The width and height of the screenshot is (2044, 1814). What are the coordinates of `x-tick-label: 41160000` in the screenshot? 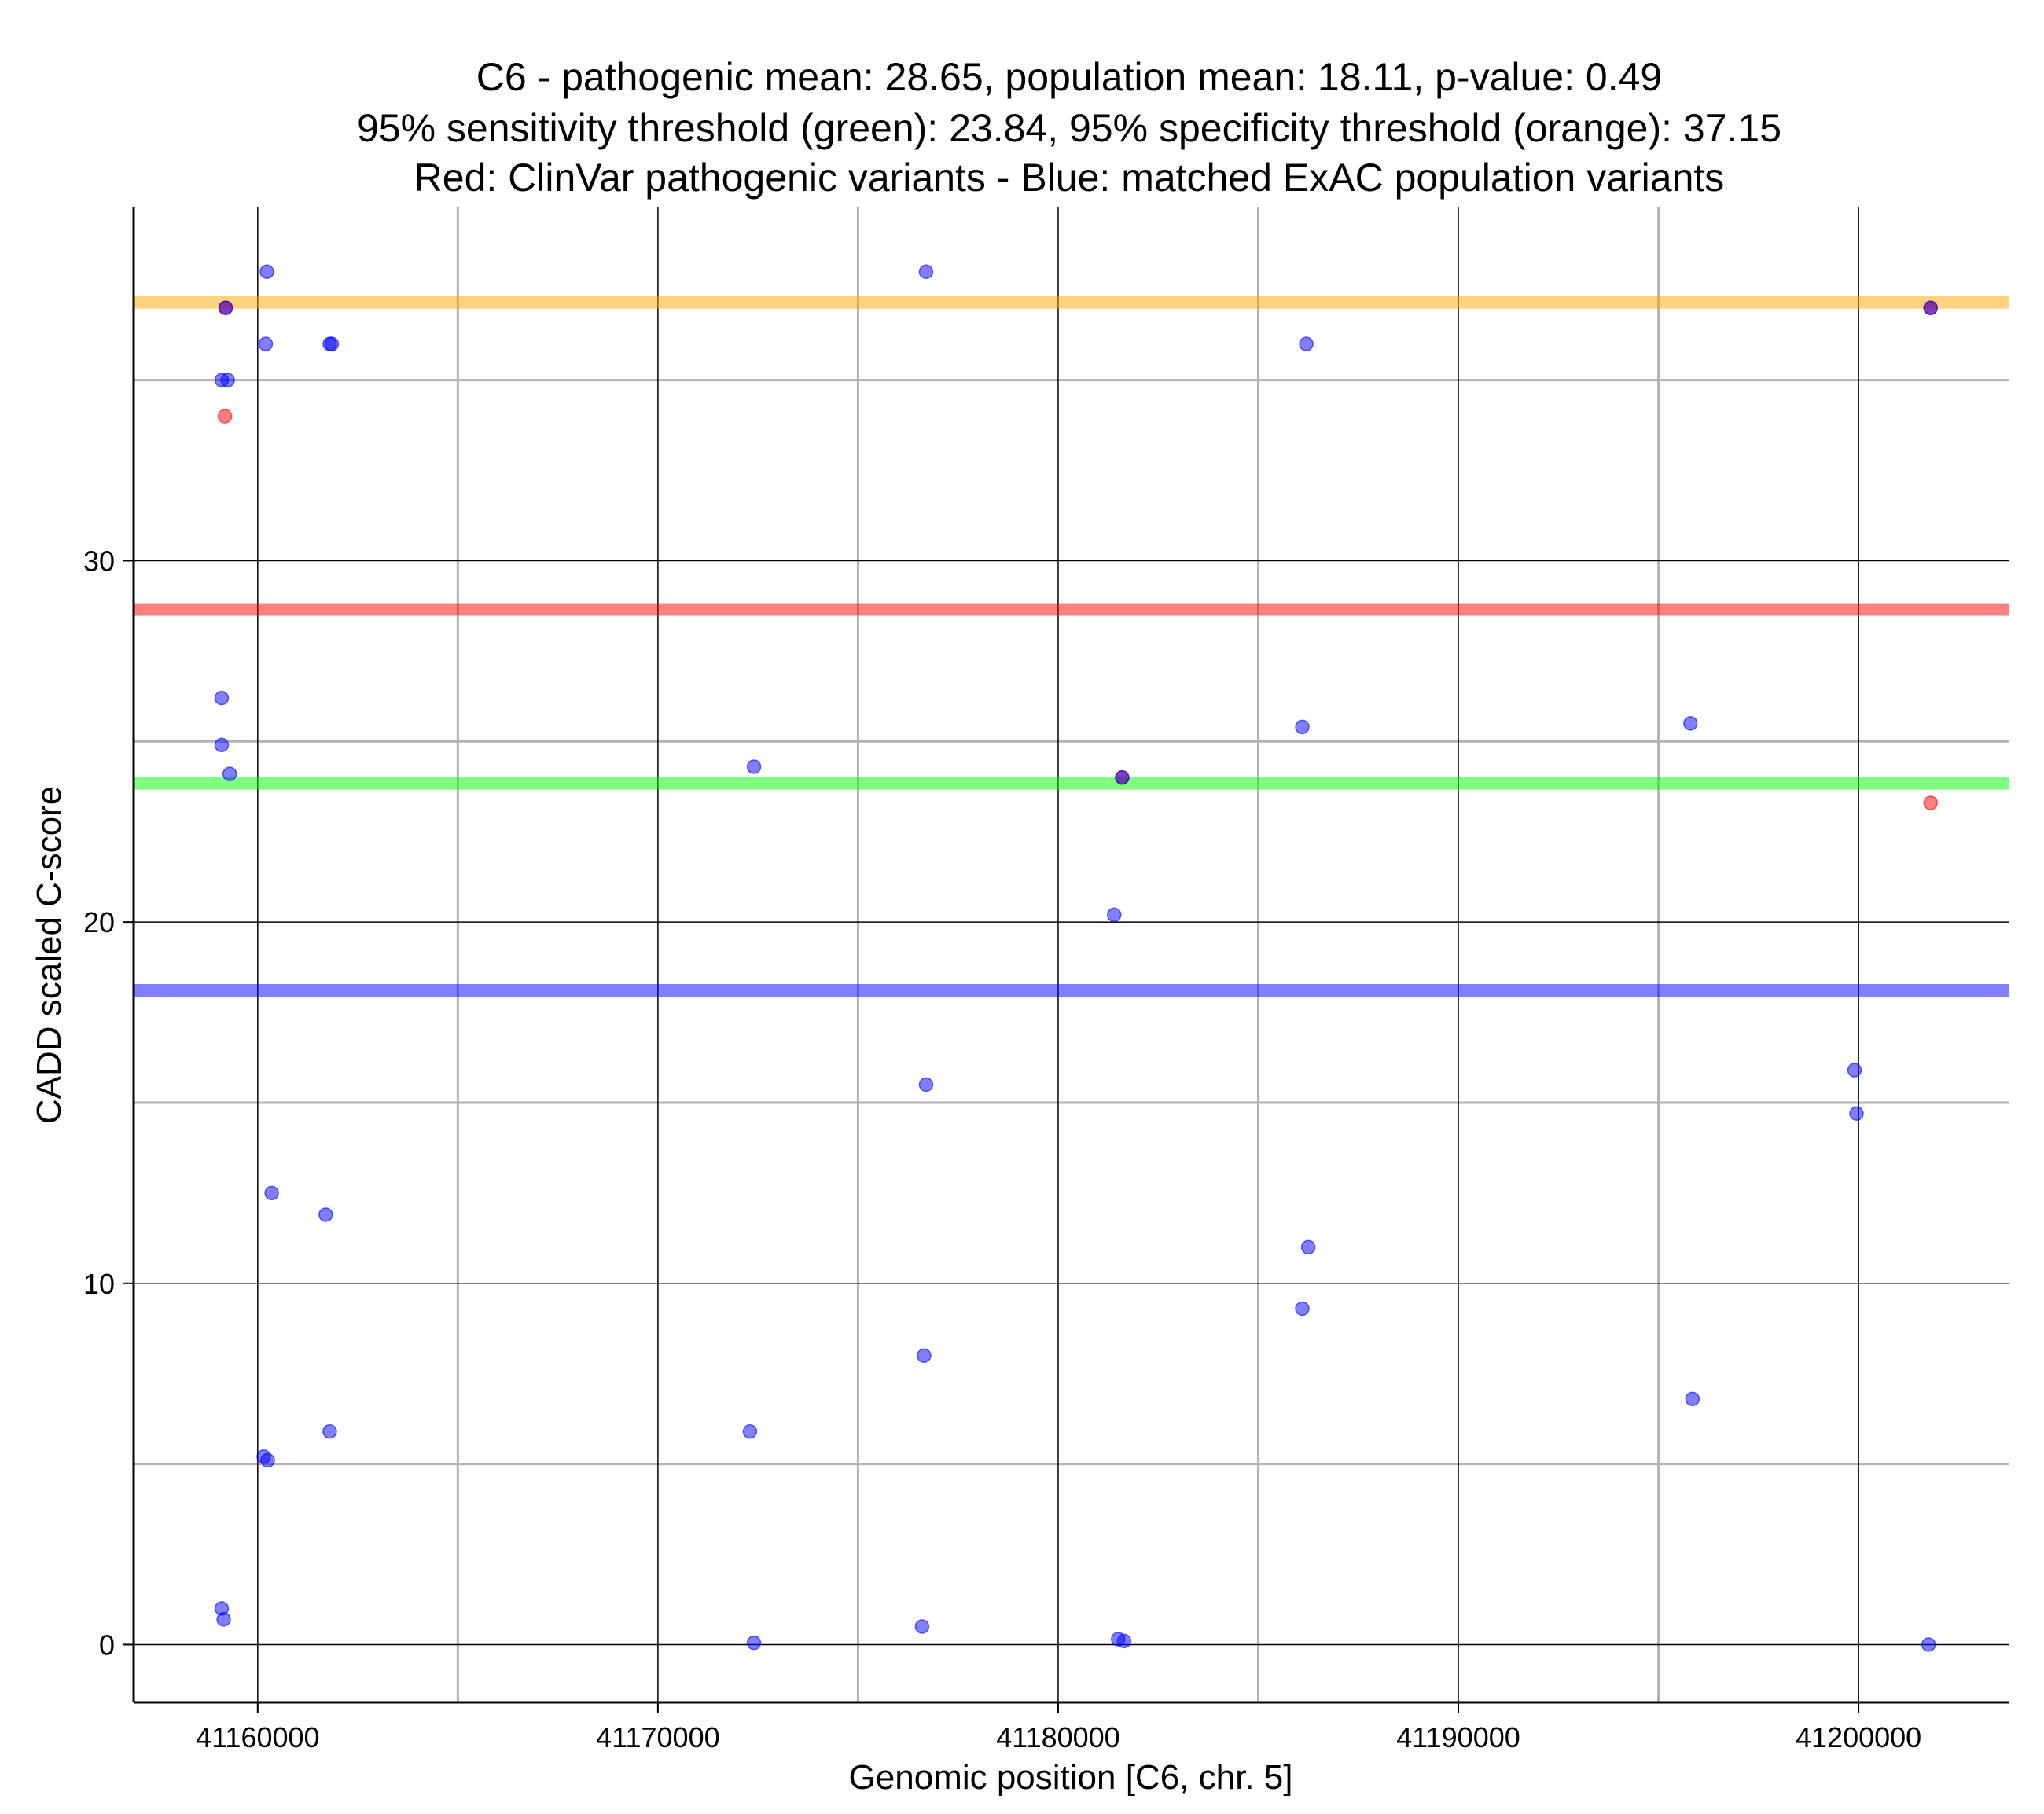 It's located at (258, 1737).